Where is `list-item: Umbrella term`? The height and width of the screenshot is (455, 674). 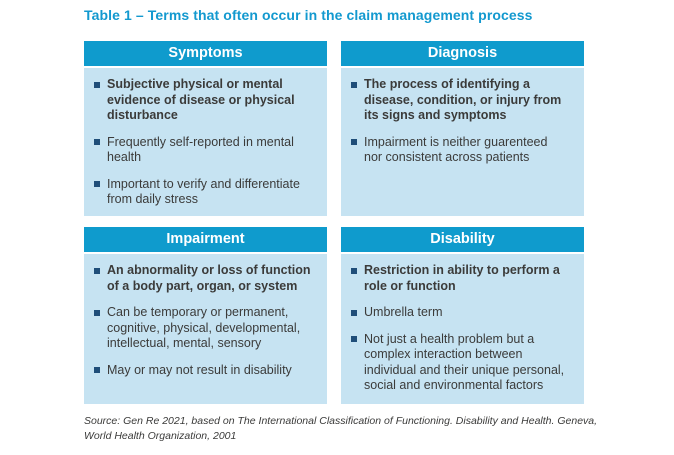 list-item: Umbrella term is located at coordinates (464, 313).